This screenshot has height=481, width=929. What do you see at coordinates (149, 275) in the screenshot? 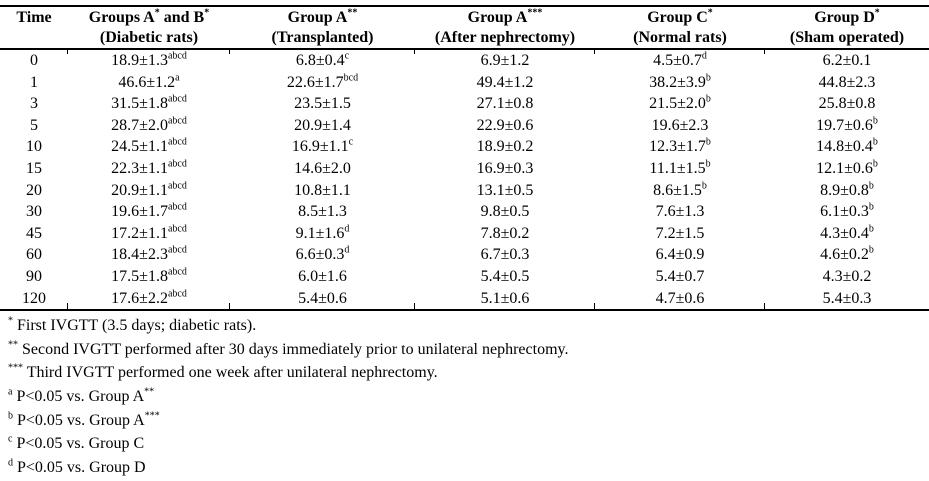
I see `value-cell: 17.5±1.8abcd` at bounding box center [149, 275].